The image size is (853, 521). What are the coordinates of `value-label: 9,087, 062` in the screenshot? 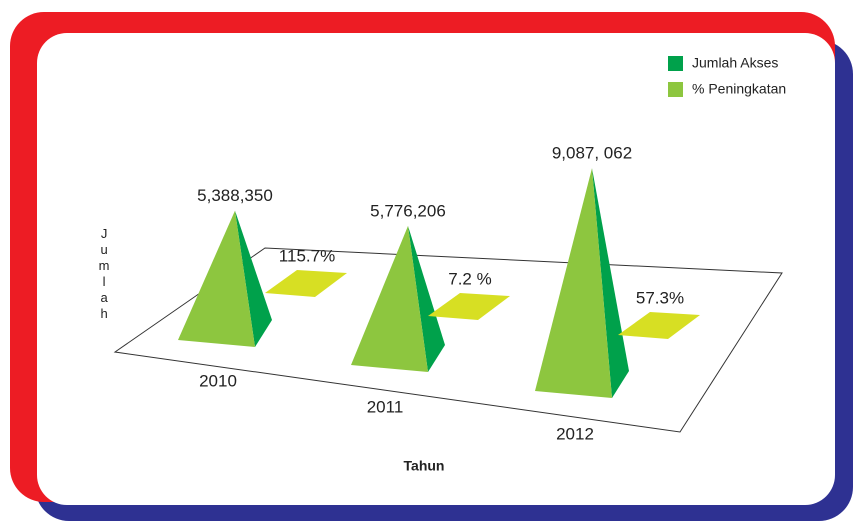 It's located at (592, 153).